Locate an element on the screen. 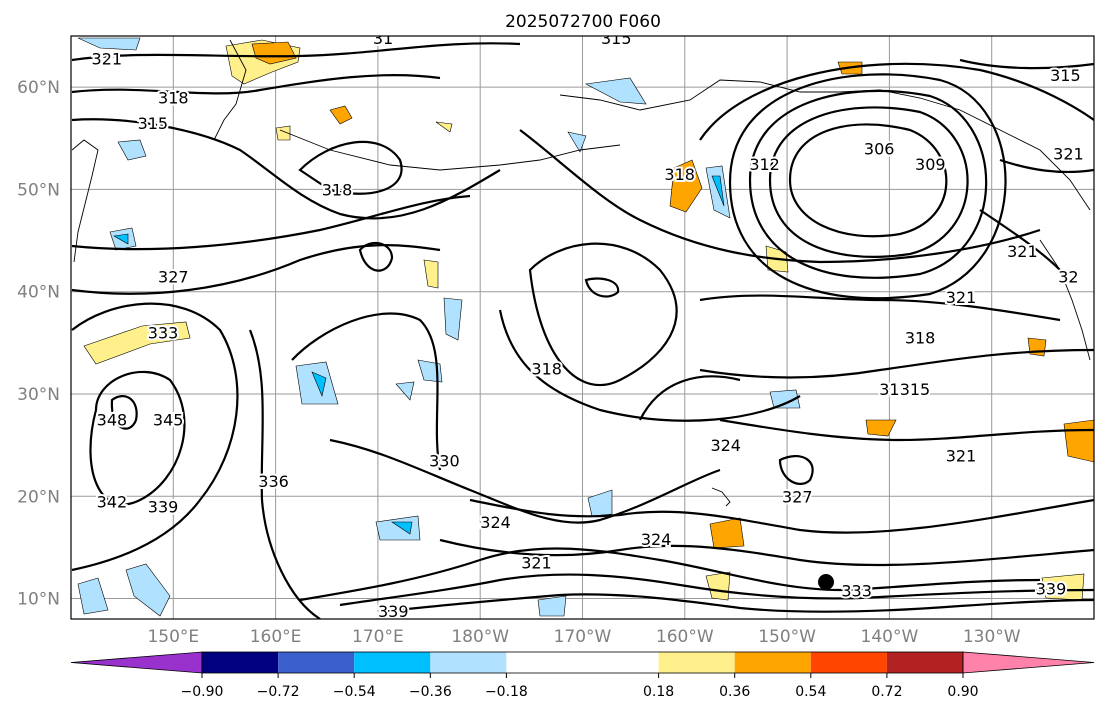 The width and height of the screenshot is (1105, 712). lat-label: 30°N is located at coordinates (38, 395).